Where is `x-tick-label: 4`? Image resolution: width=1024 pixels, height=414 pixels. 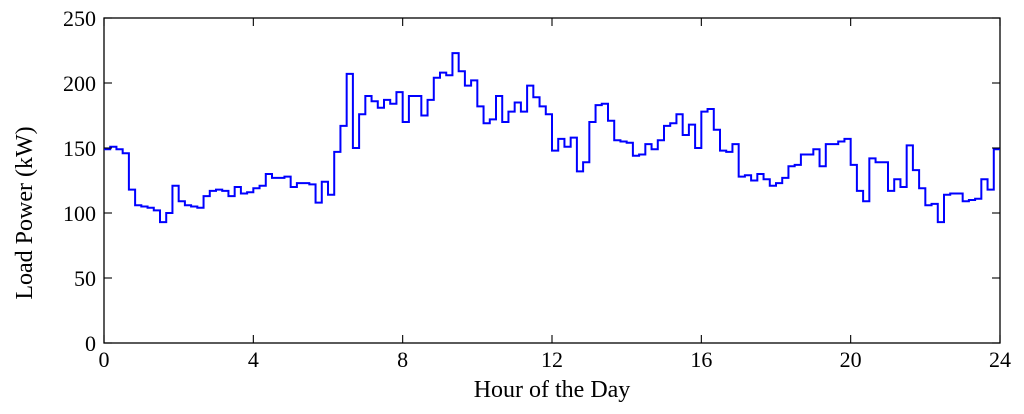 x-tick-label: 4 is located at coordinates (253, 359).